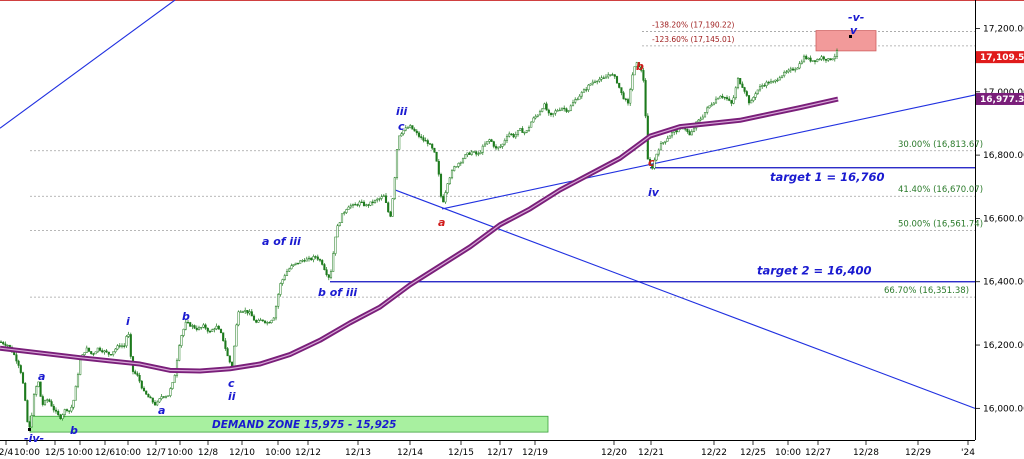 This screenshot has width=1024, height=459. What do you see at coordinates (80, 453) in the screenshot?
I see `x-tick-label: 10:00` at bounding box center [80, 453].